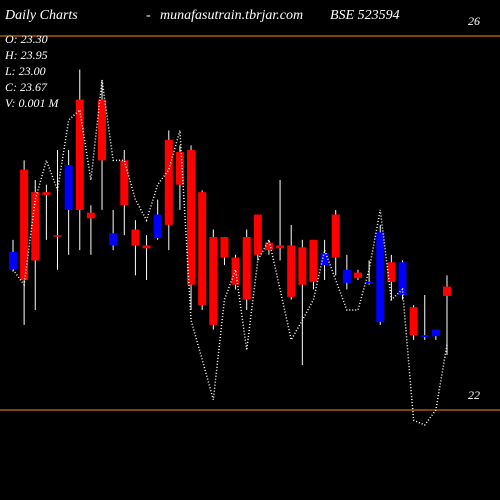  What do you see at coordinates (41, 15) in the screenshot?
I see `chart-title: Daily Charts` at bounding box center [41, 15].